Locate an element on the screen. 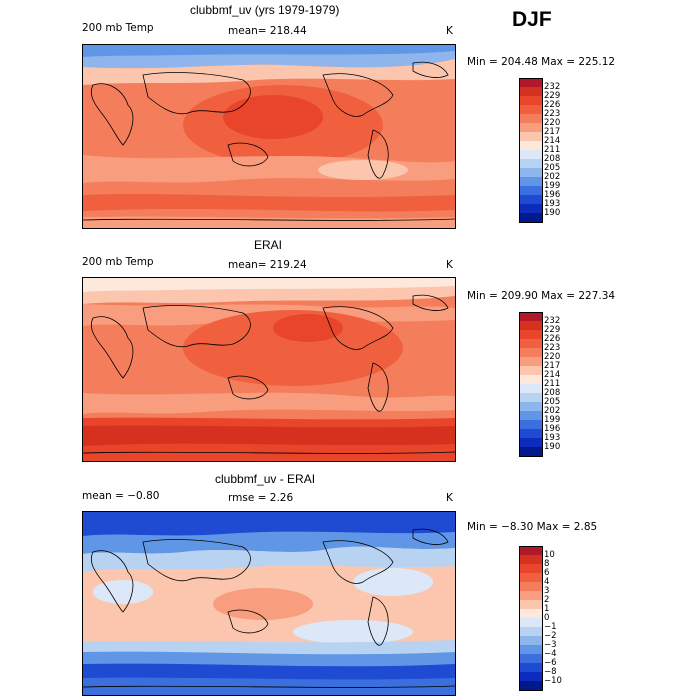 Image resolution: width=700 pixels, height=700 pixels. colorbar-tick-label: 193 is located at coordinates (552, 438).